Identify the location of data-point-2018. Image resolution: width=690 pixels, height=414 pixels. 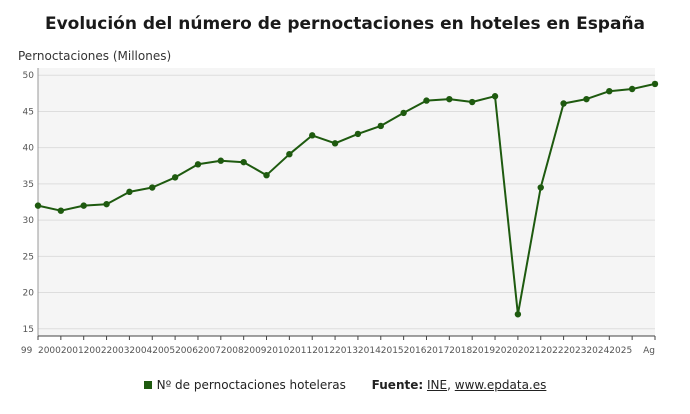
(472, 102).